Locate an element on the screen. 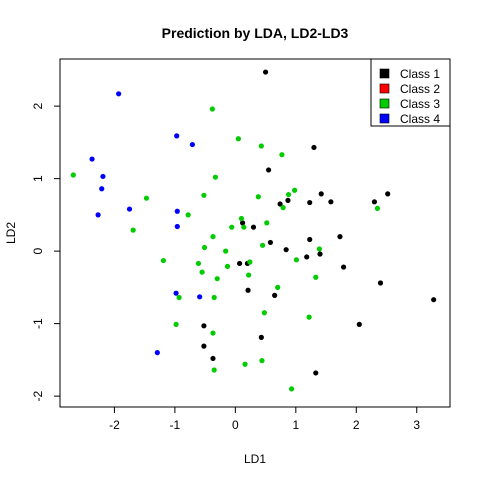 This screenshot has height=480, width=480. legend-label: Class 4 is located at coordinates (420, 119).